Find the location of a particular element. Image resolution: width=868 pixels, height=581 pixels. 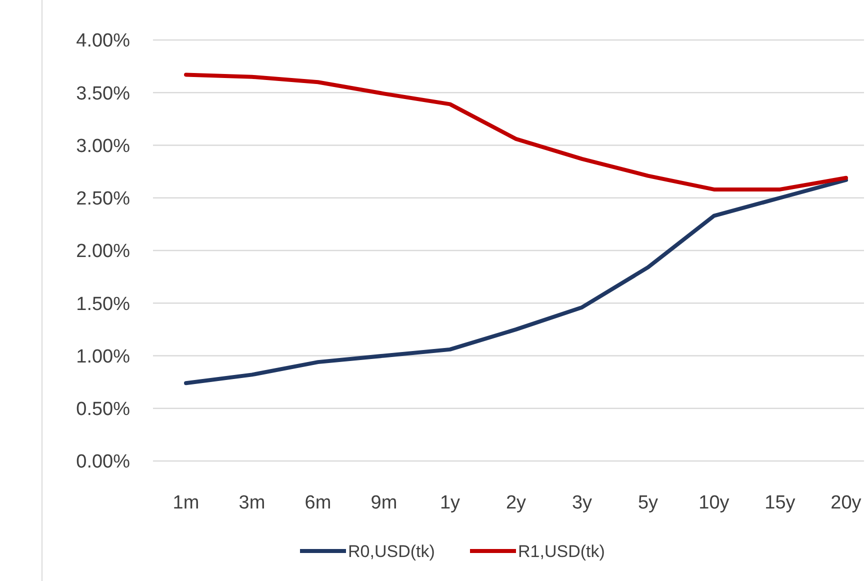

x-tick-label: 3m is located at coordinates (252, 503).